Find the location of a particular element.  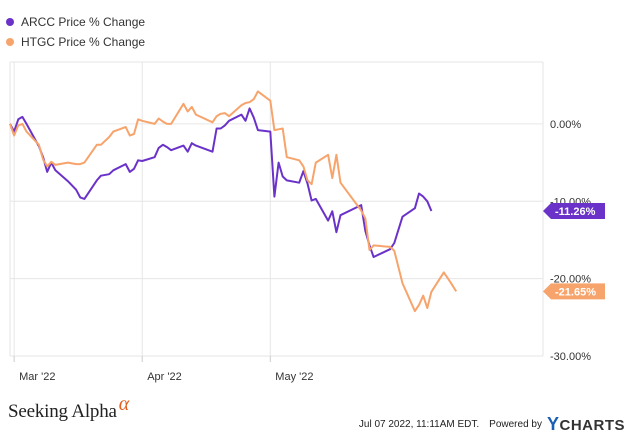

seeking-alpha-logo: Seeking Alpha α is located at coordinates (68, 408).